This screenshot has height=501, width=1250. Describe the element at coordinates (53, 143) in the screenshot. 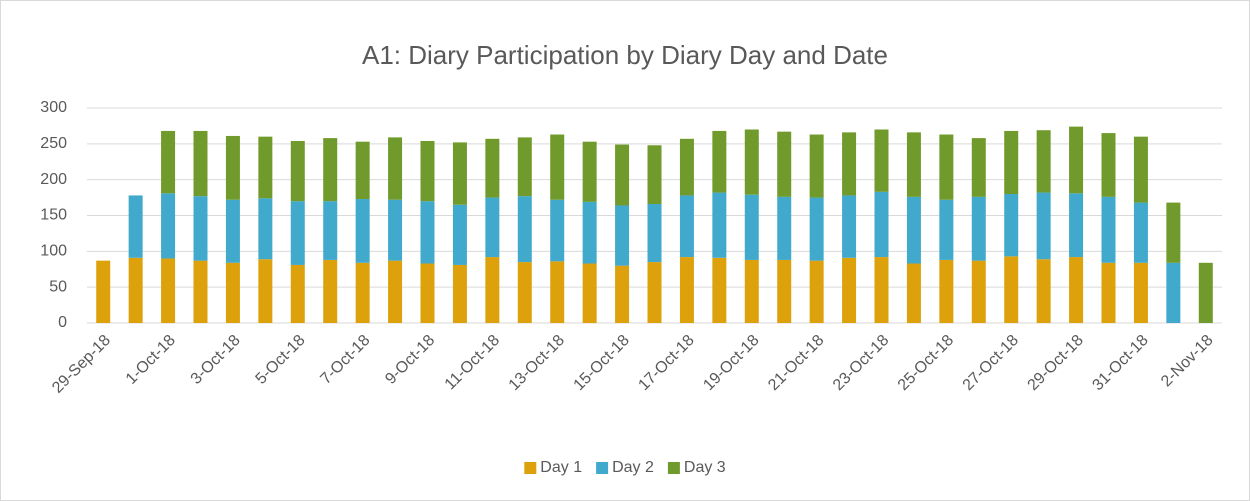

I see `y-tick-label: 250` at that location.